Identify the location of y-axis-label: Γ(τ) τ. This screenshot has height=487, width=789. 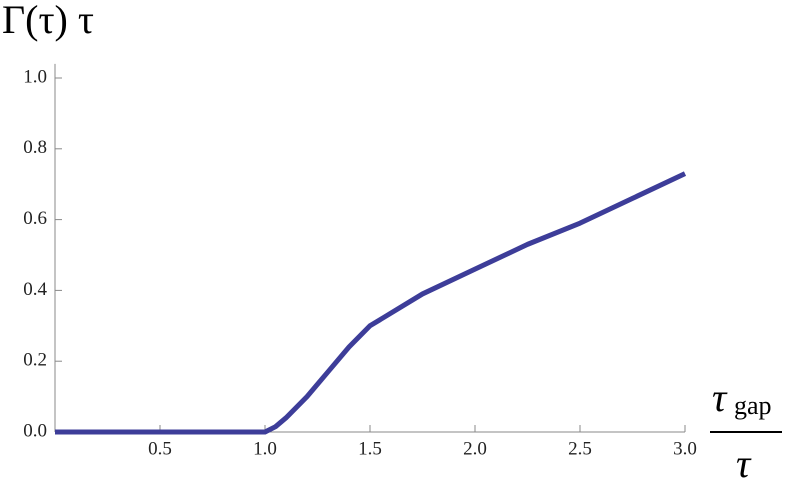
(48, 21).